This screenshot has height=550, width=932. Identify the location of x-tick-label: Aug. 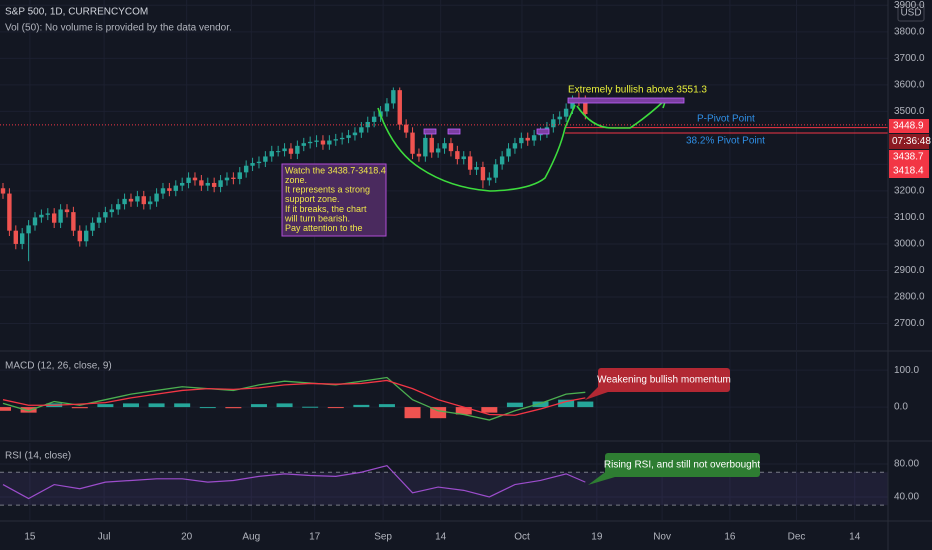
(251, 537).